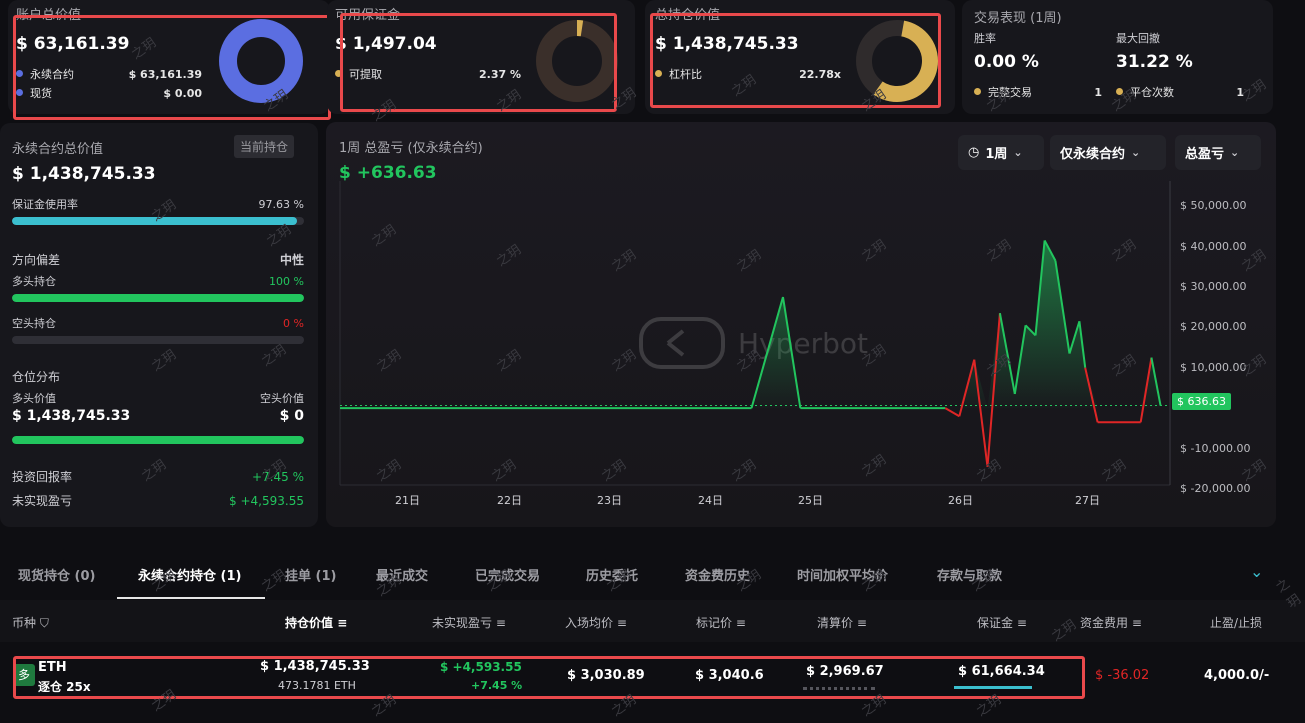  I want to click on highlight-account, so click(172, 67).